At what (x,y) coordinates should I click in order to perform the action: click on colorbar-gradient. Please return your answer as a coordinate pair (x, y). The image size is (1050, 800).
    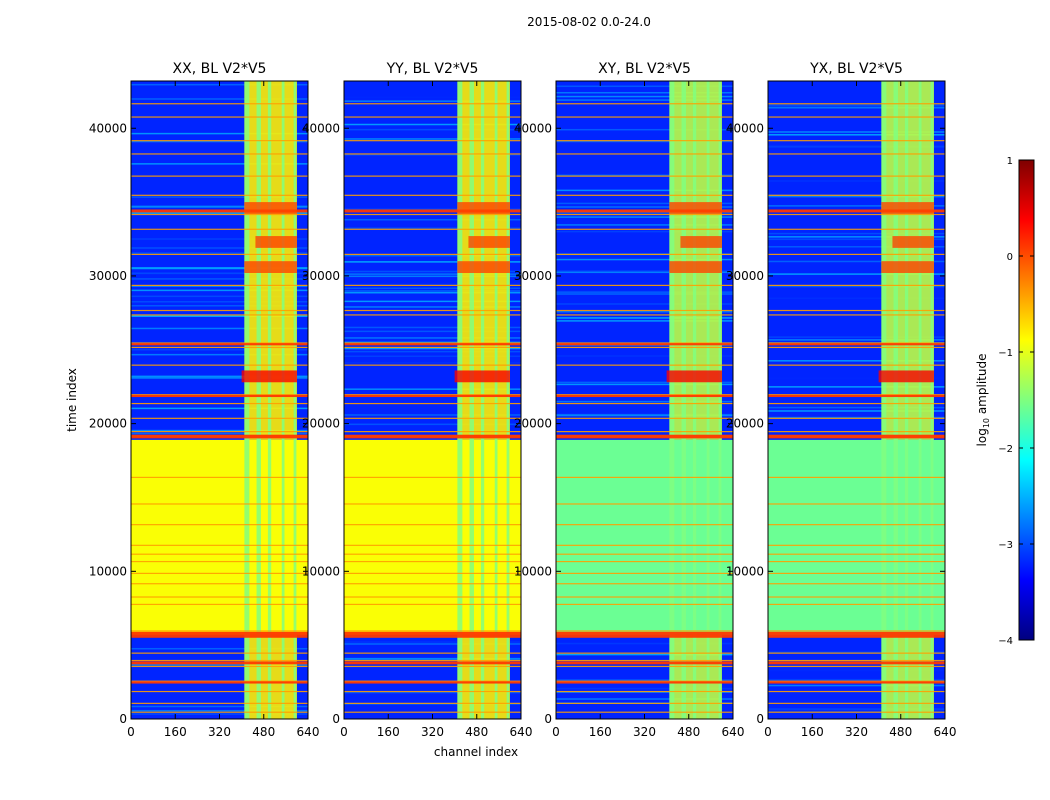
    Looking at the image, I should click on (1026, 400).